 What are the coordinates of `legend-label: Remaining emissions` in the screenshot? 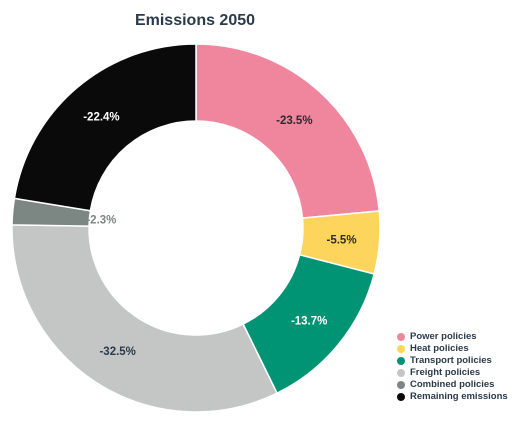 It's located at (459, 396).